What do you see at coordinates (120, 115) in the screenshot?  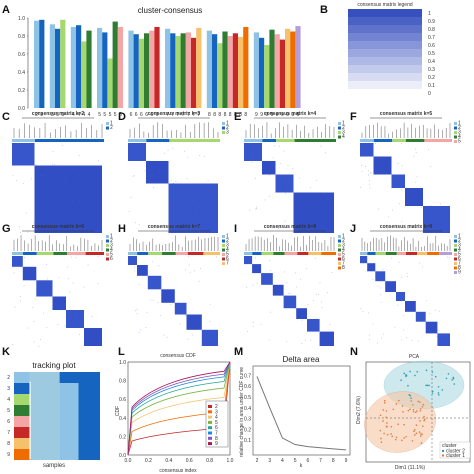 I see `x-tick-label: 5` at bounding box center [120, 115].